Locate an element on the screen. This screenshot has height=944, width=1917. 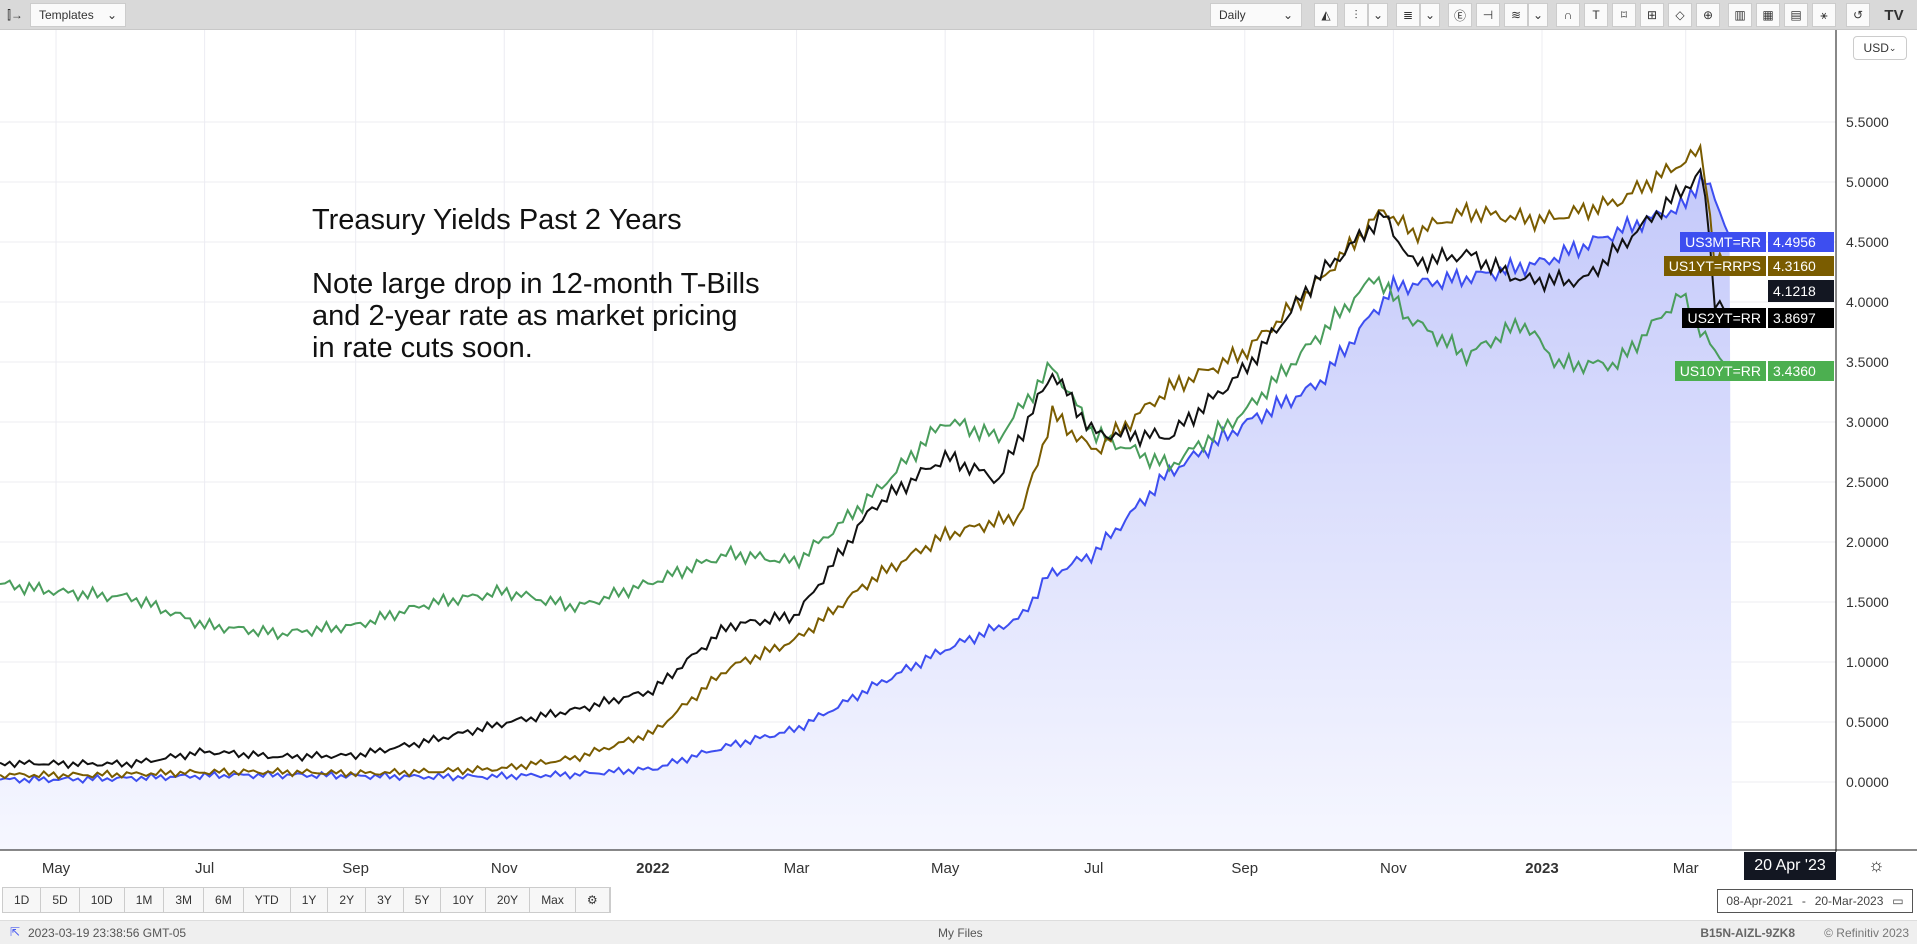
tradingview-logo: TV is located at coordinates (1894, 15).